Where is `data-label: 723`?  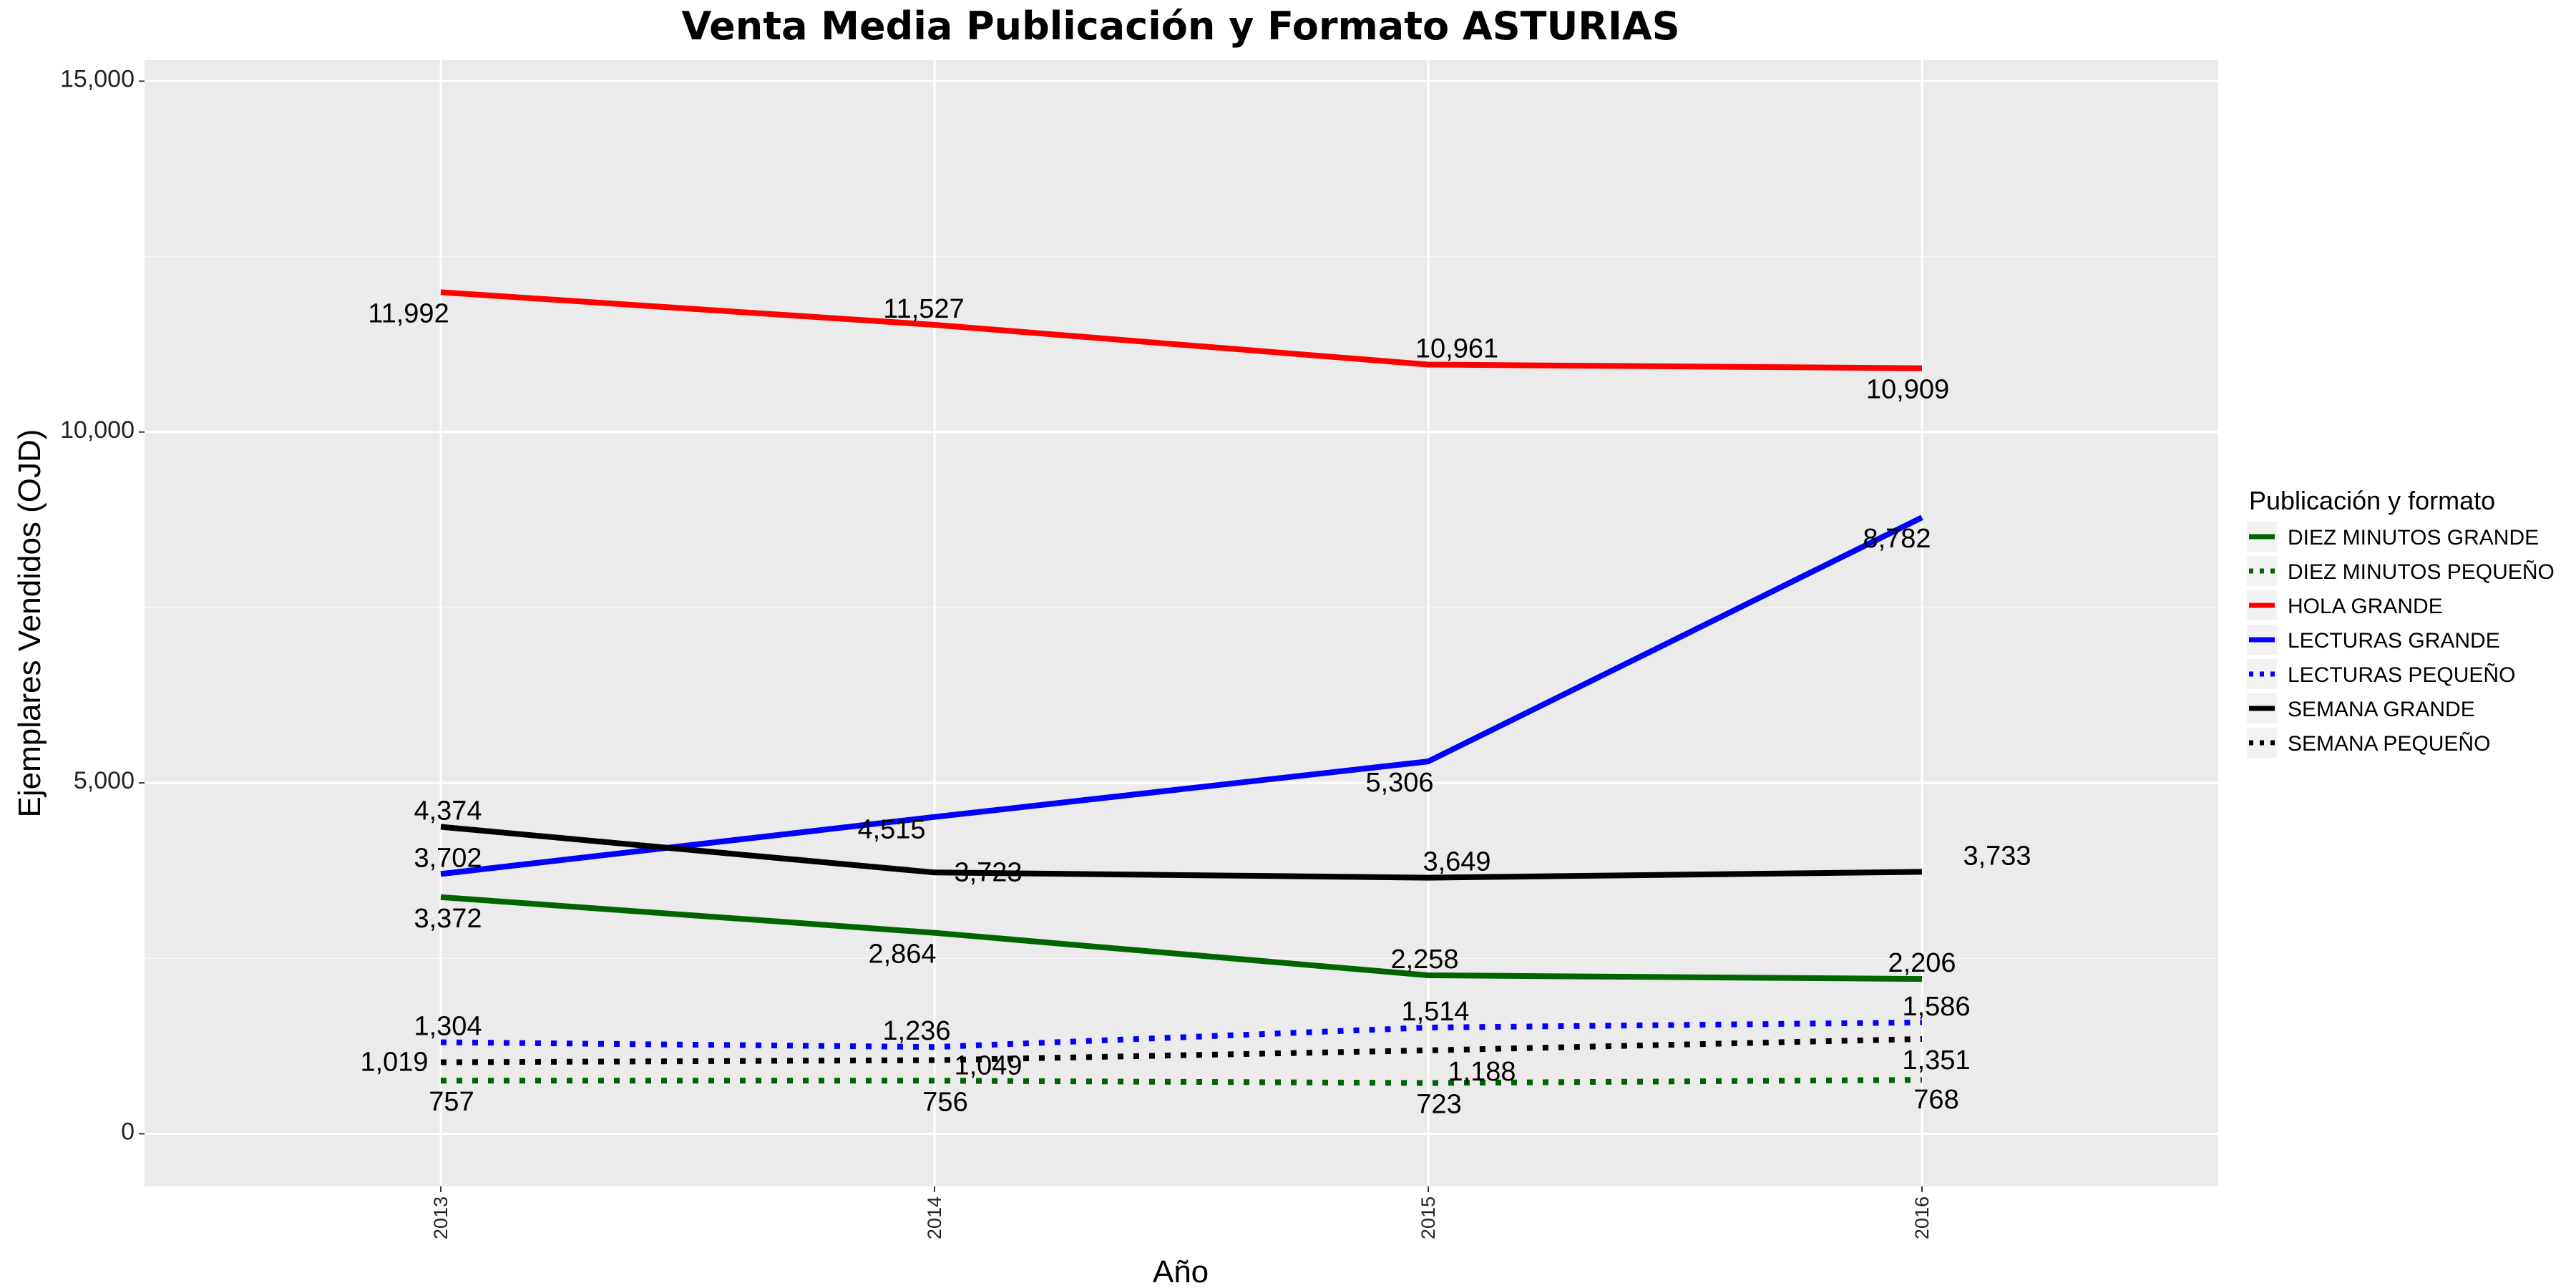
data-label: 723 is located at coordinates (1438, 1105).